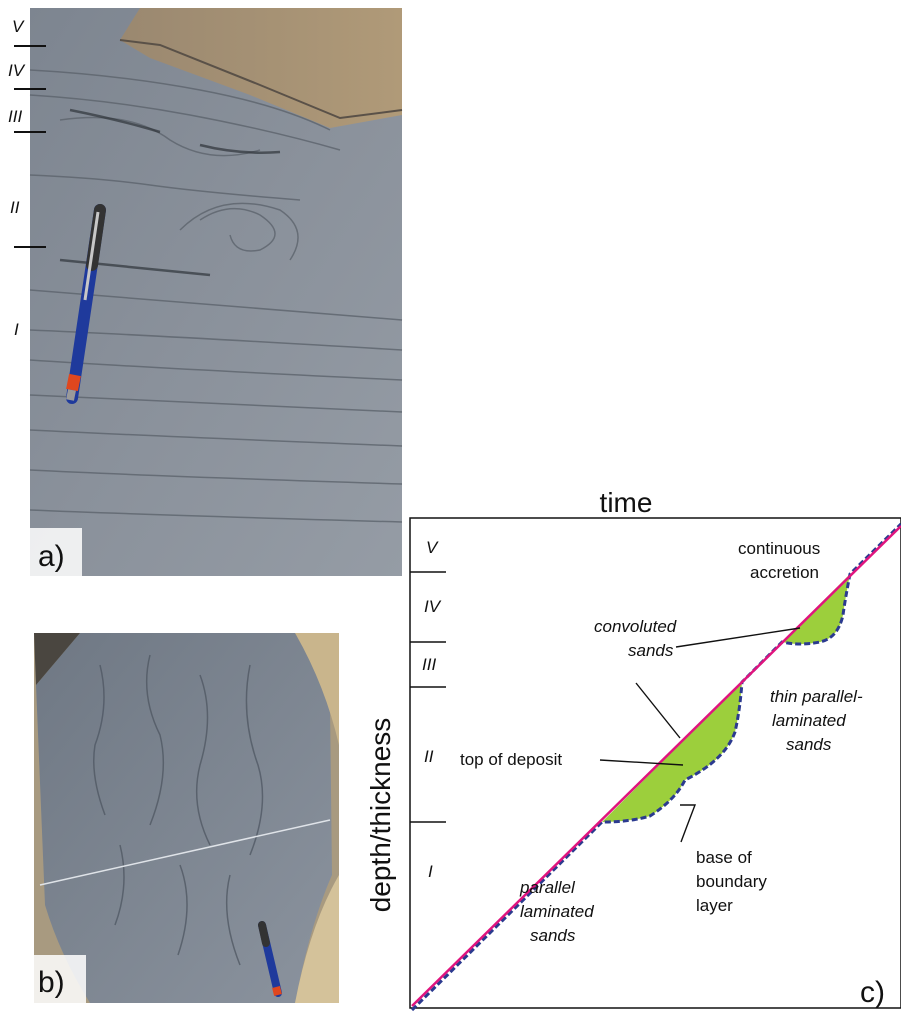 This screenshot has height=1012, width=901. Describe the element at coordinates (433, 606) in the screenshot. I see `unit-c-iv: IV` at that location.